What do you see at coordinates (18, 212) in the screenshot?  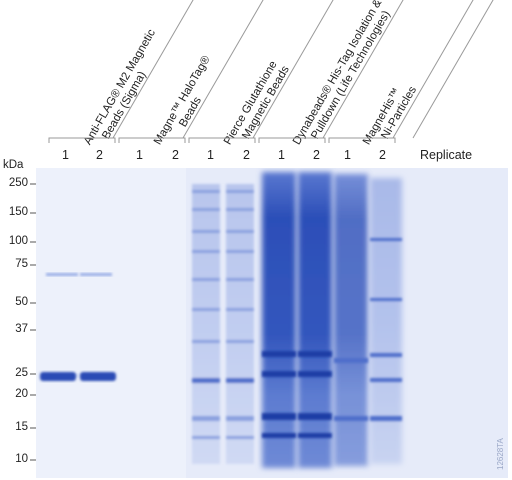 I see `mw-marker-label: 150` at bounding box center [18, 212].